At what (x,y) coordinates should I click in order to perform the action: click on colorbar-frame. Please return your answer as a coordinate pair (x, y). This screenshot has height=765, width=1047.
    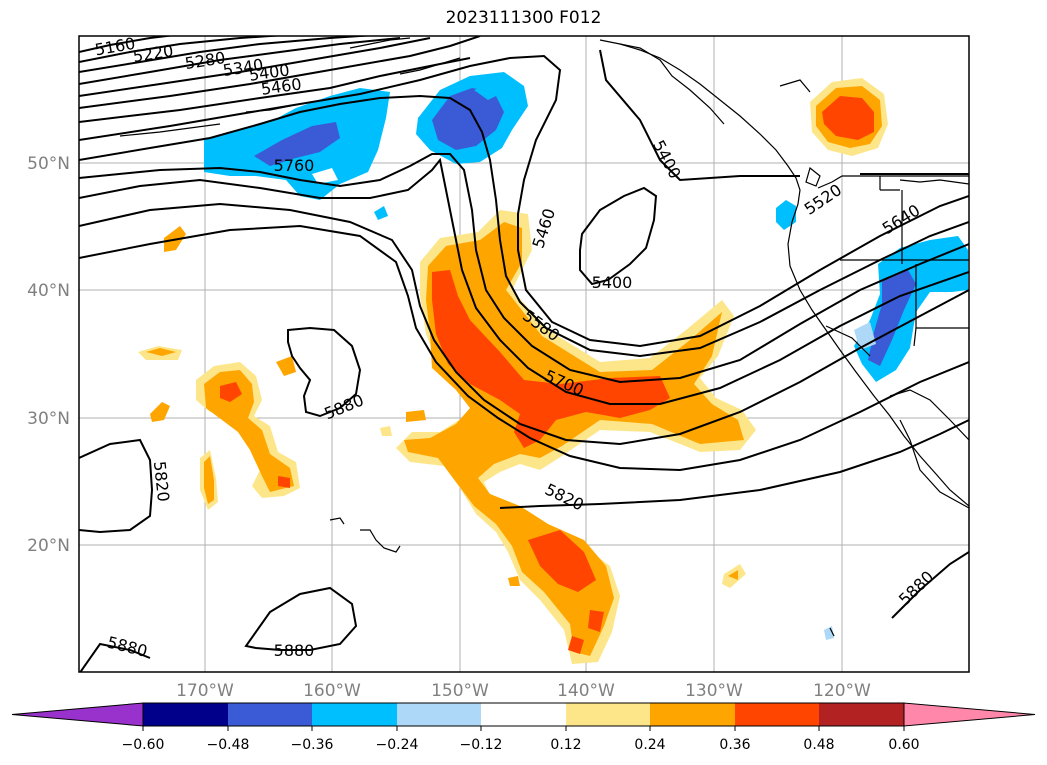
    Looking at the image, I should click on (523, 714).